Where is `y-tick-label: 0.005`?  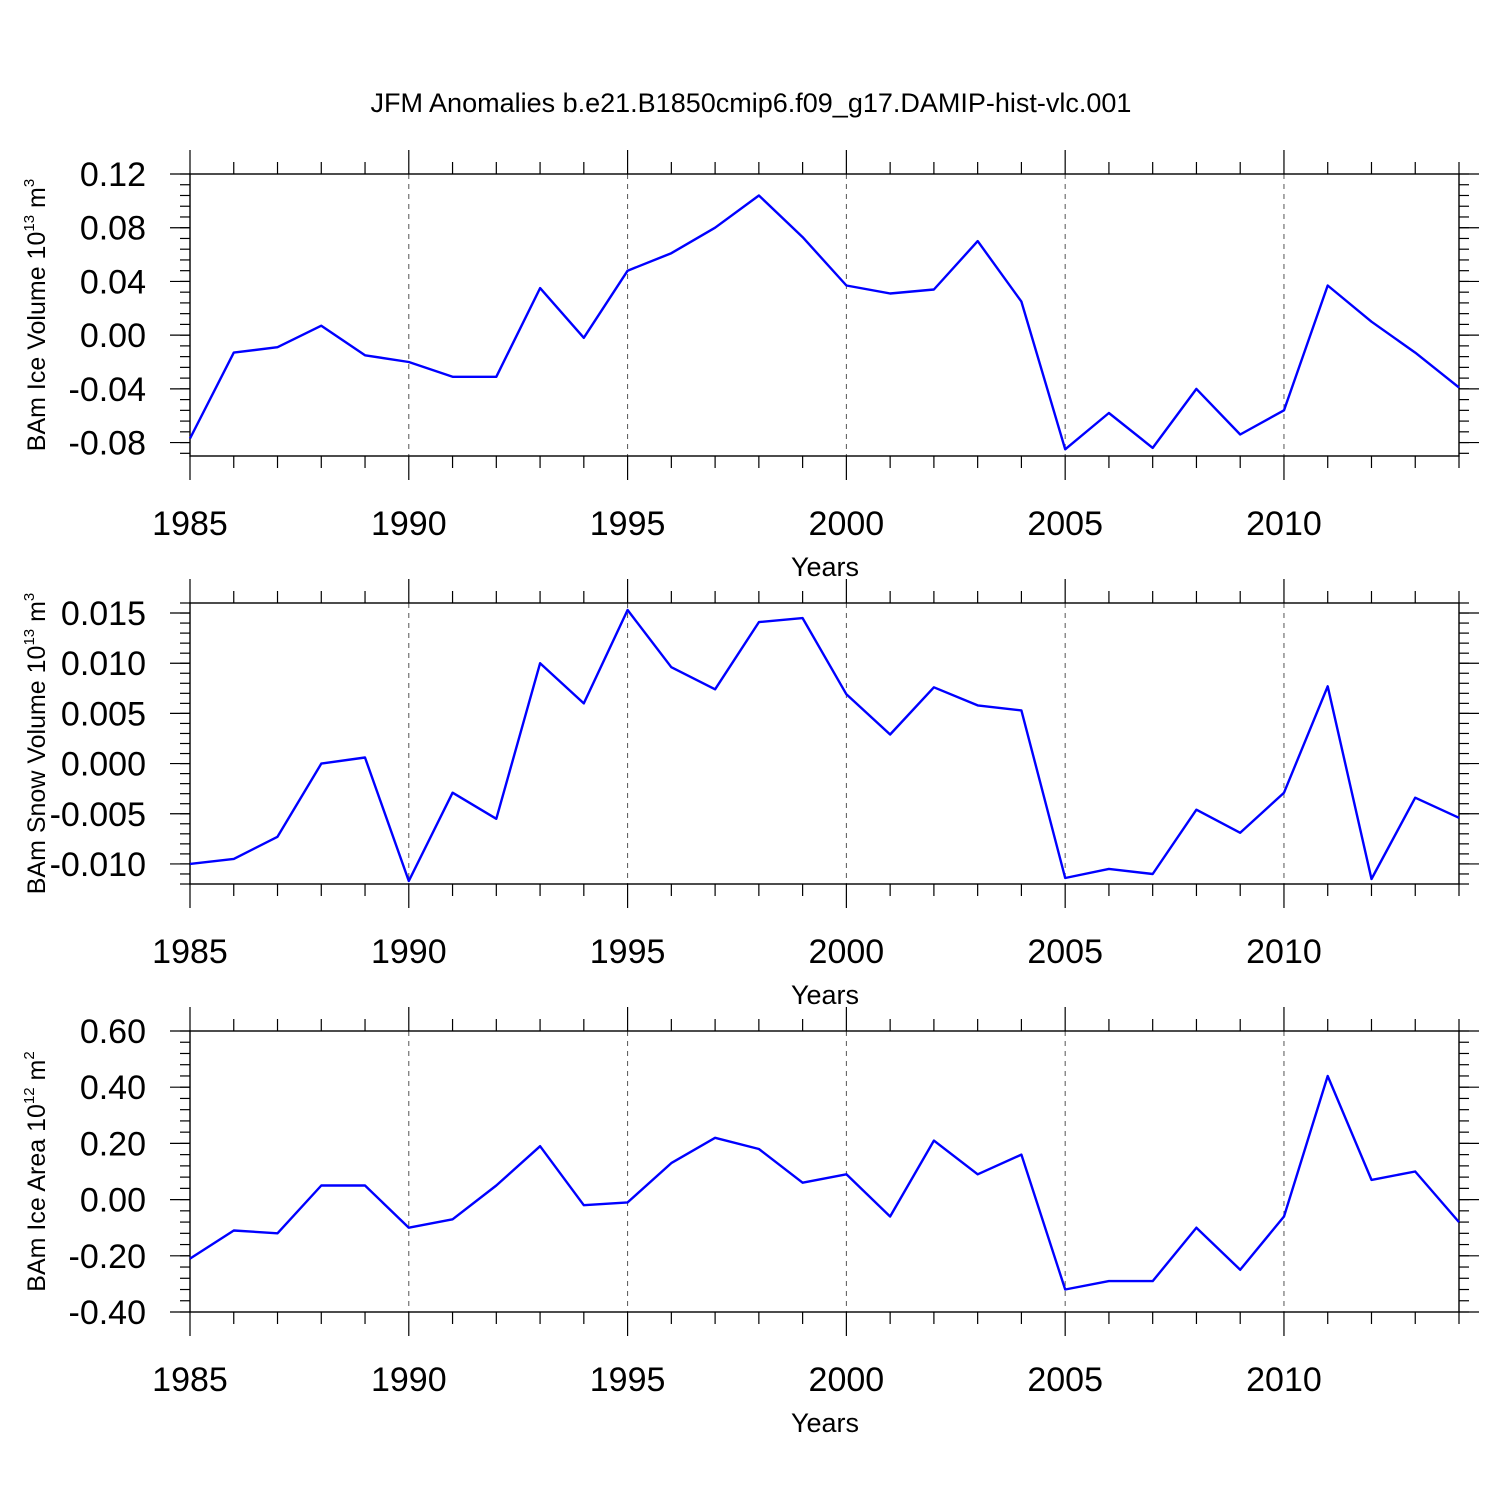
y-tick-label: 0.005 is located at coordinates (103, 714).